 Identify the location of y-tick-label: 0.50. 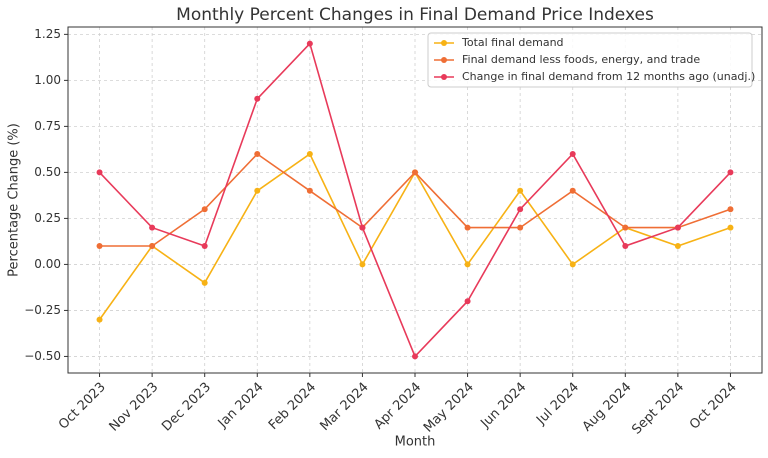
(47, 172).